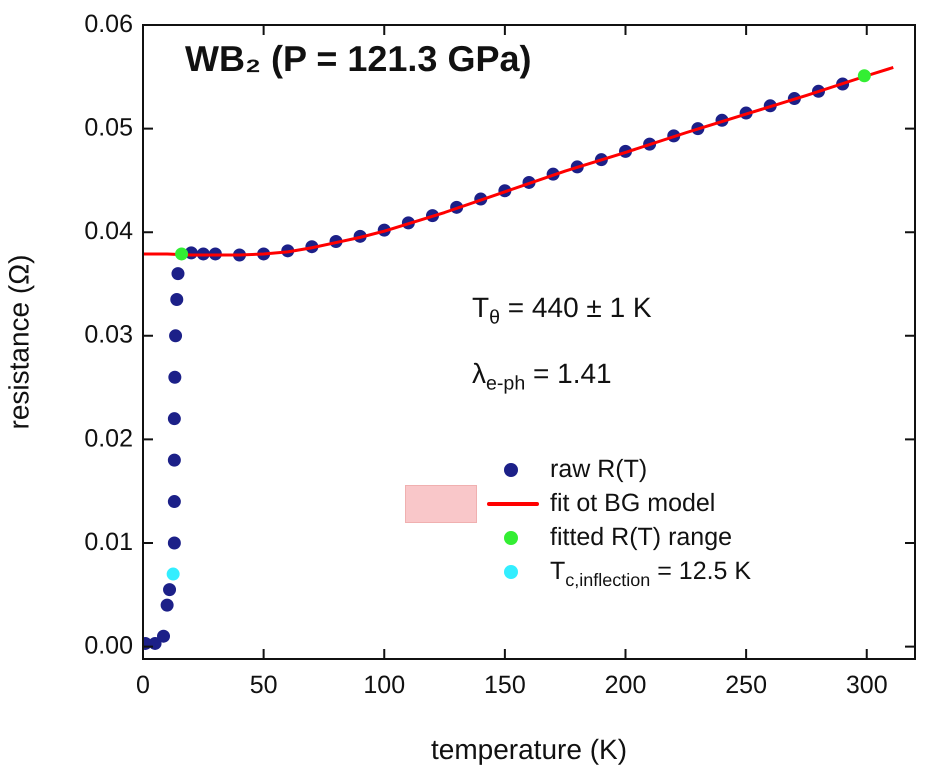 The image size is (926, 772). What do you see at coordinates (384, 684) in the screenshot?
I see `x-tick-label: 100` at bounding box center [384, 684].